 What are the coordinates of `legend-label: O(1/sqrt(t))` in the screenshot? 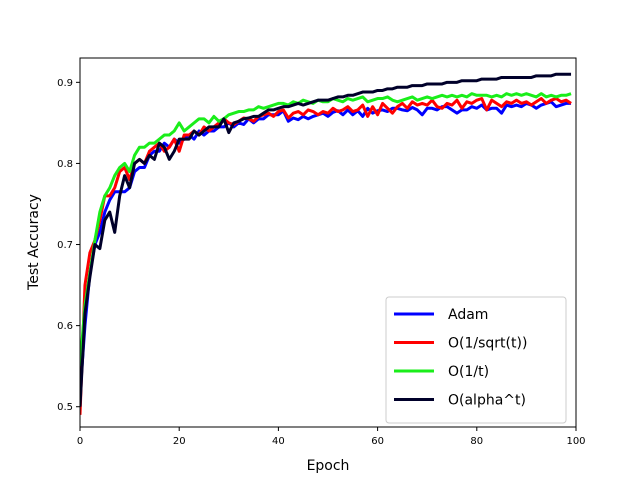 It's located at (487, 344).